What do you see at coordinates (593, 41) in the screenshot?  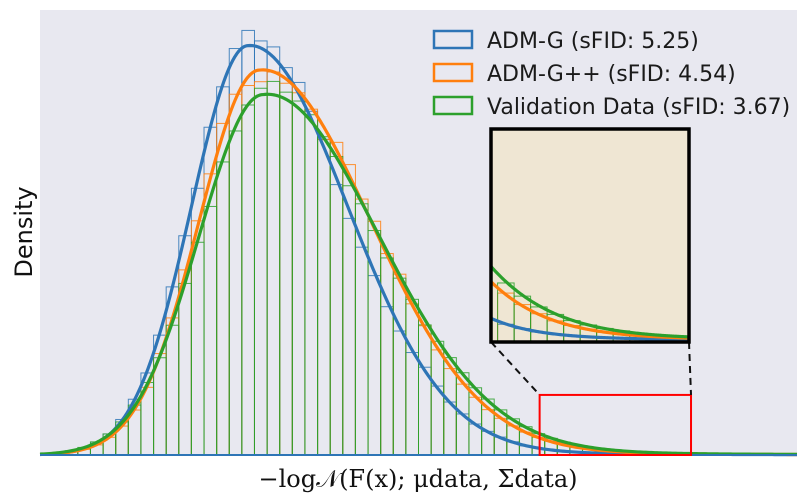 I see `legend-label: ADM-G (sFID: 5.25)` at bounding box center [593, 41].